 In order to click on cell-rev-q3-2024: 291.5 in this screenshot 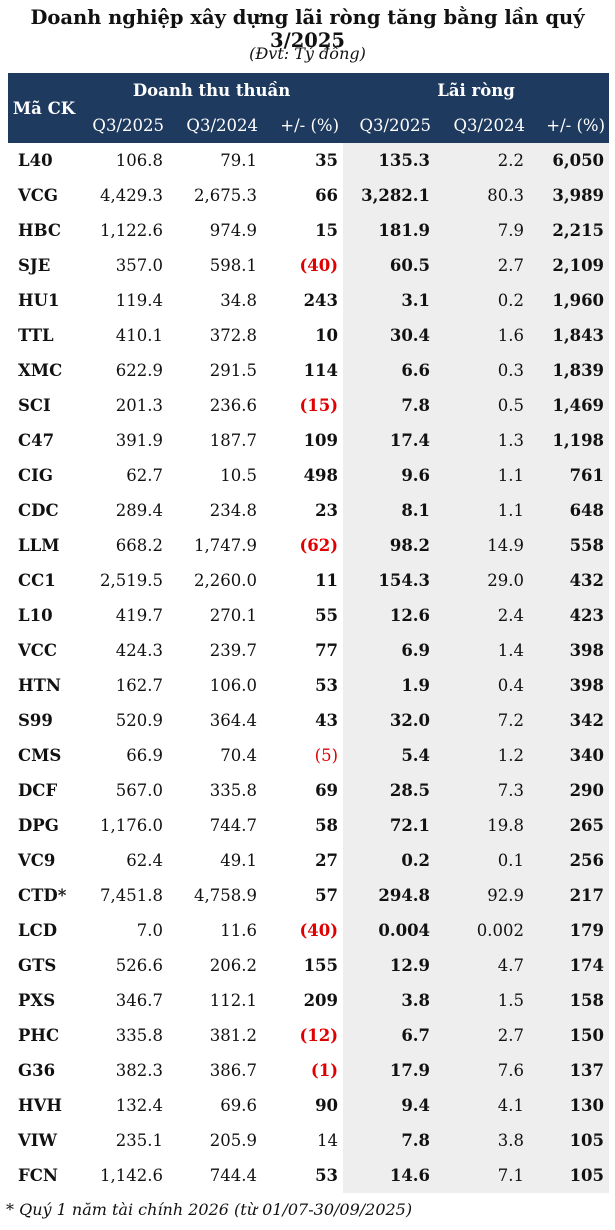, I will do `click(233, 370)`.